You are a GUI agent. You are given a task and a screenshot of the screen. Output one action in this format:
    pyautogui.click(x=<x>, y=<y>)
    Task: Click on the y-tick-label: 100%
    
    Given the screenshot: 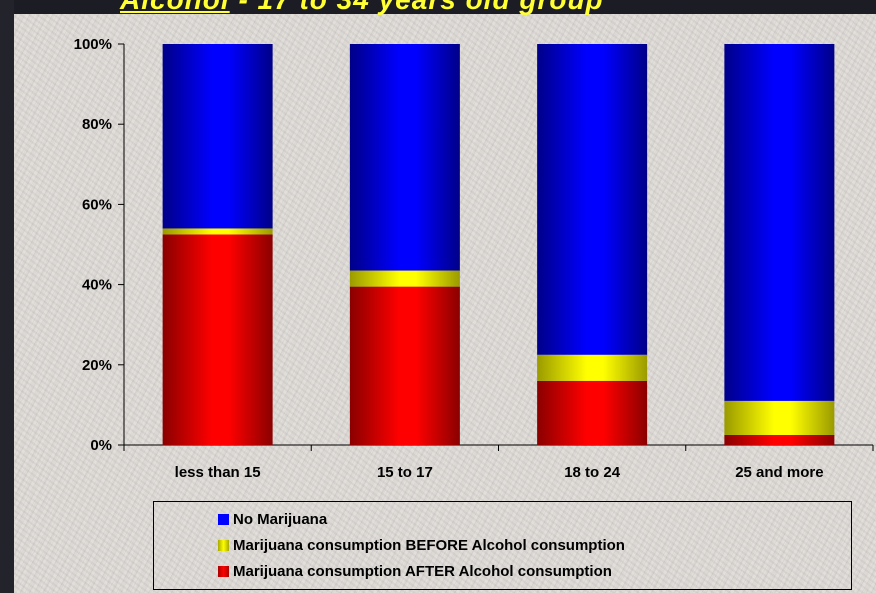 What is the action you would take?
    pyautogui.click(x=93, y=44)
    